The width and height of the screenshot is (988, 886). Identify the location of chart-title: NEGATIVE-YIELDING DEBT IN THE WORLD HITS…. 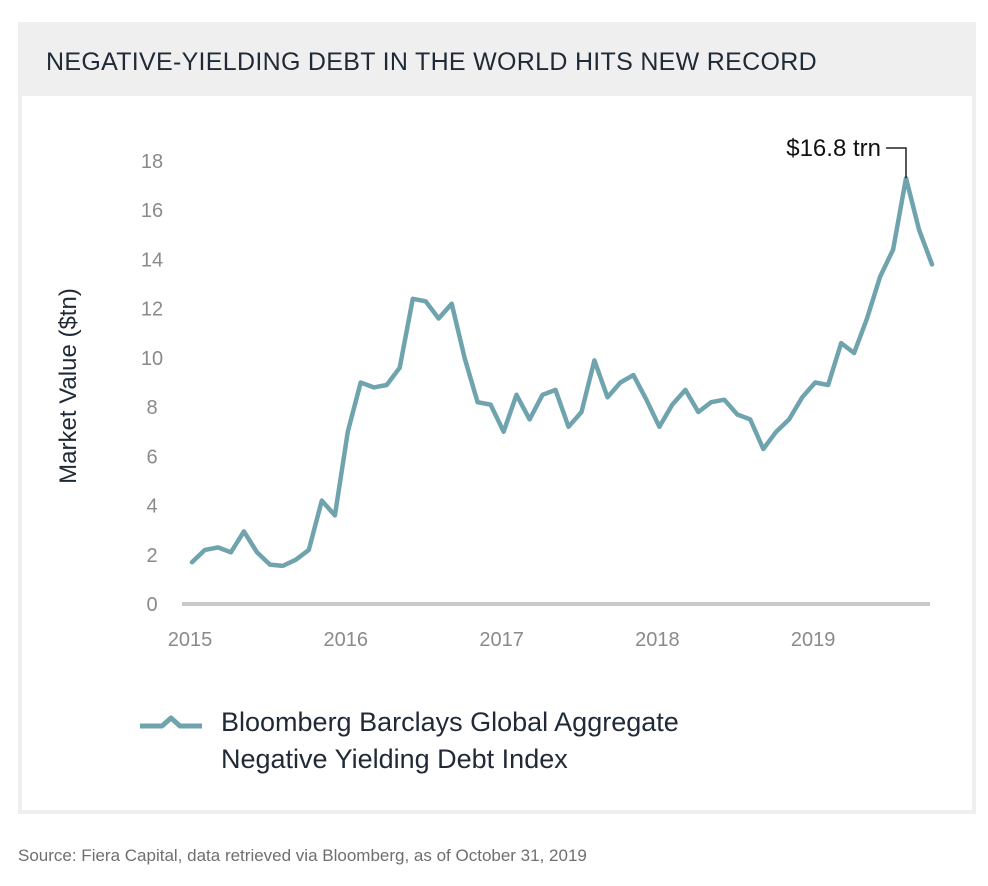
(431, 62).